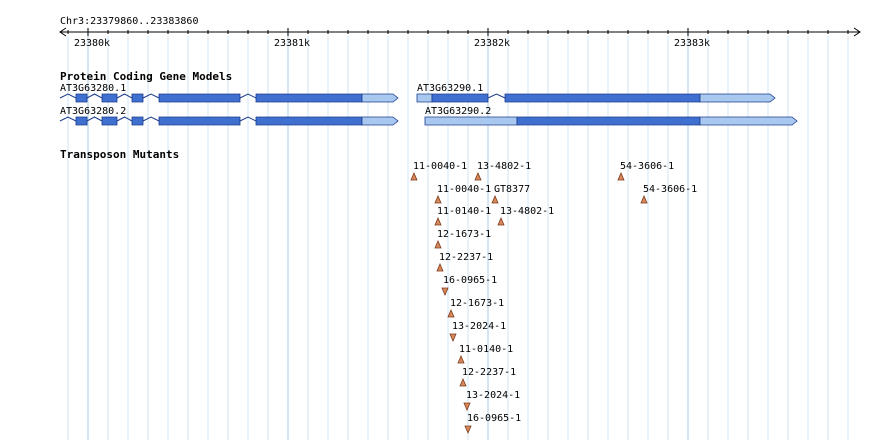  What do you see at coordinates (458, 111) in the screenshot?
I see `gene-label: AT3G63290.2` at bounding box center [458, 111].